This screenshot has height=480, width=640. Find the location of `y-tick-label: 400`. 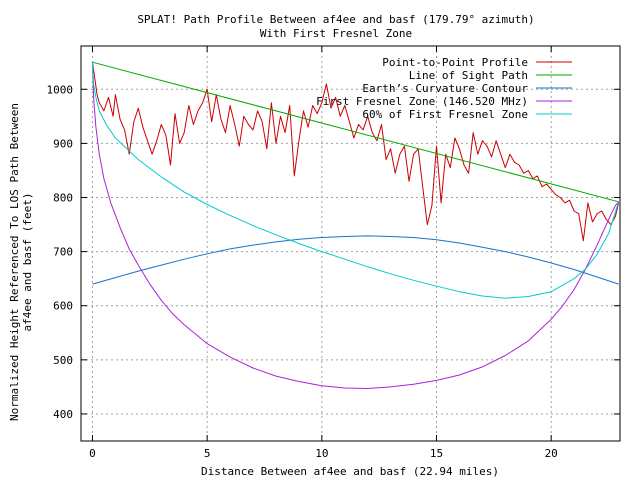

y-tick-label: 400 is located at coordinates (63, 414).